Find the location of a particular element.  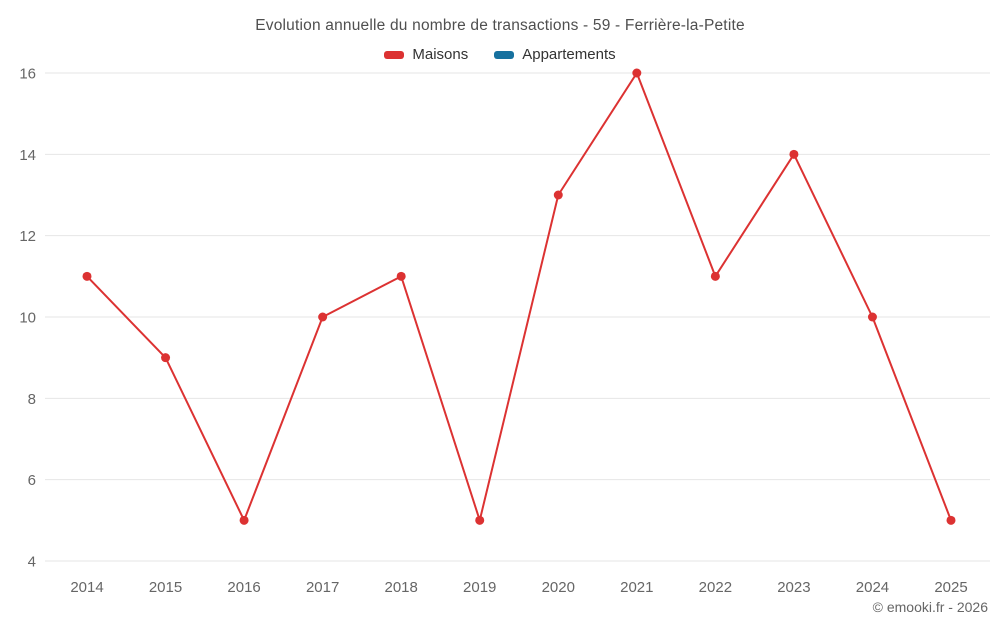

data-point-maisons-2020 is located at coordinates (558, 195).